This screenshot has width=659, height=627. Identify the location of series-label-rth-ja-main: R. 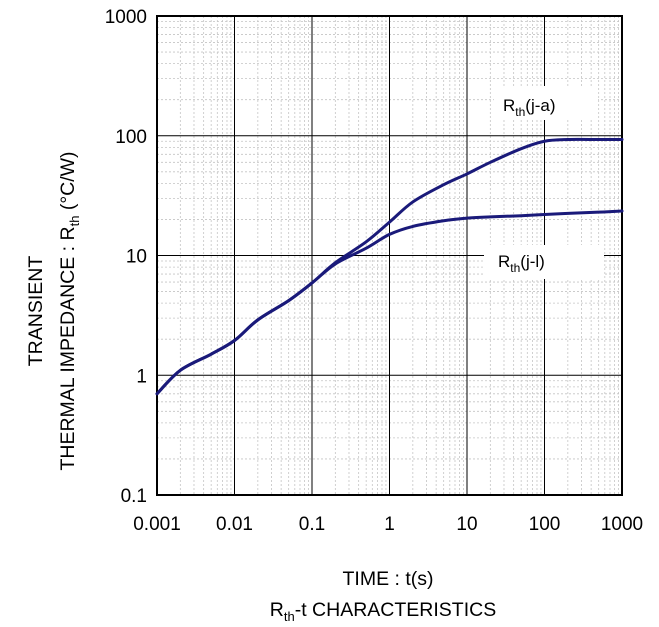
(509, 105).